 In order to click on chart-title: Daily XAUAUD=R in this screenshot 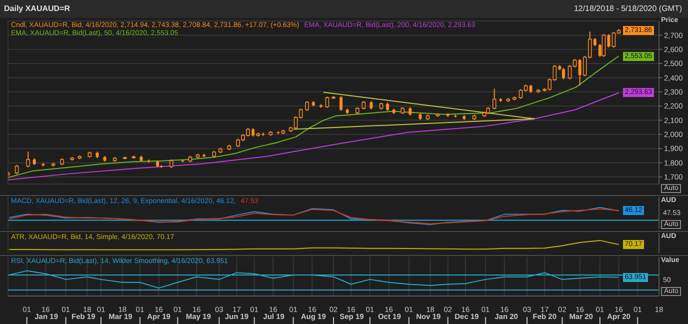, I will do `click(37, 8)`.